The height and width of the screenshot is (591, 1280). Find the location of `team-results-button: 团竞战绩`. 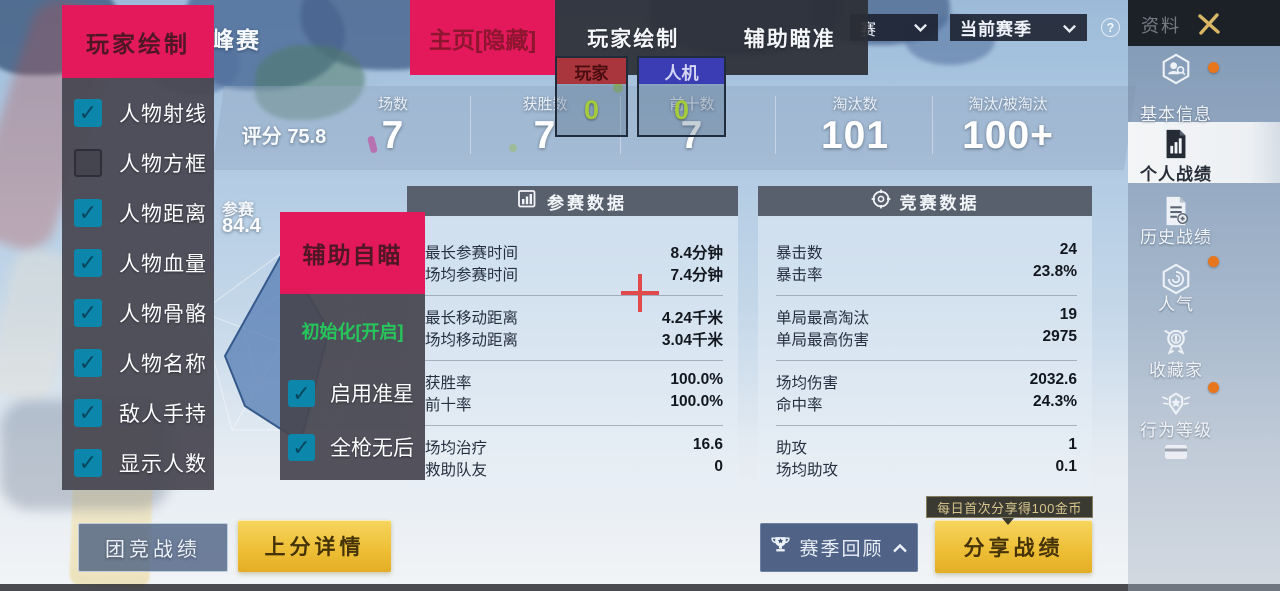

team-results-button: 团竞战绩 is located at coordinates (153, 547).